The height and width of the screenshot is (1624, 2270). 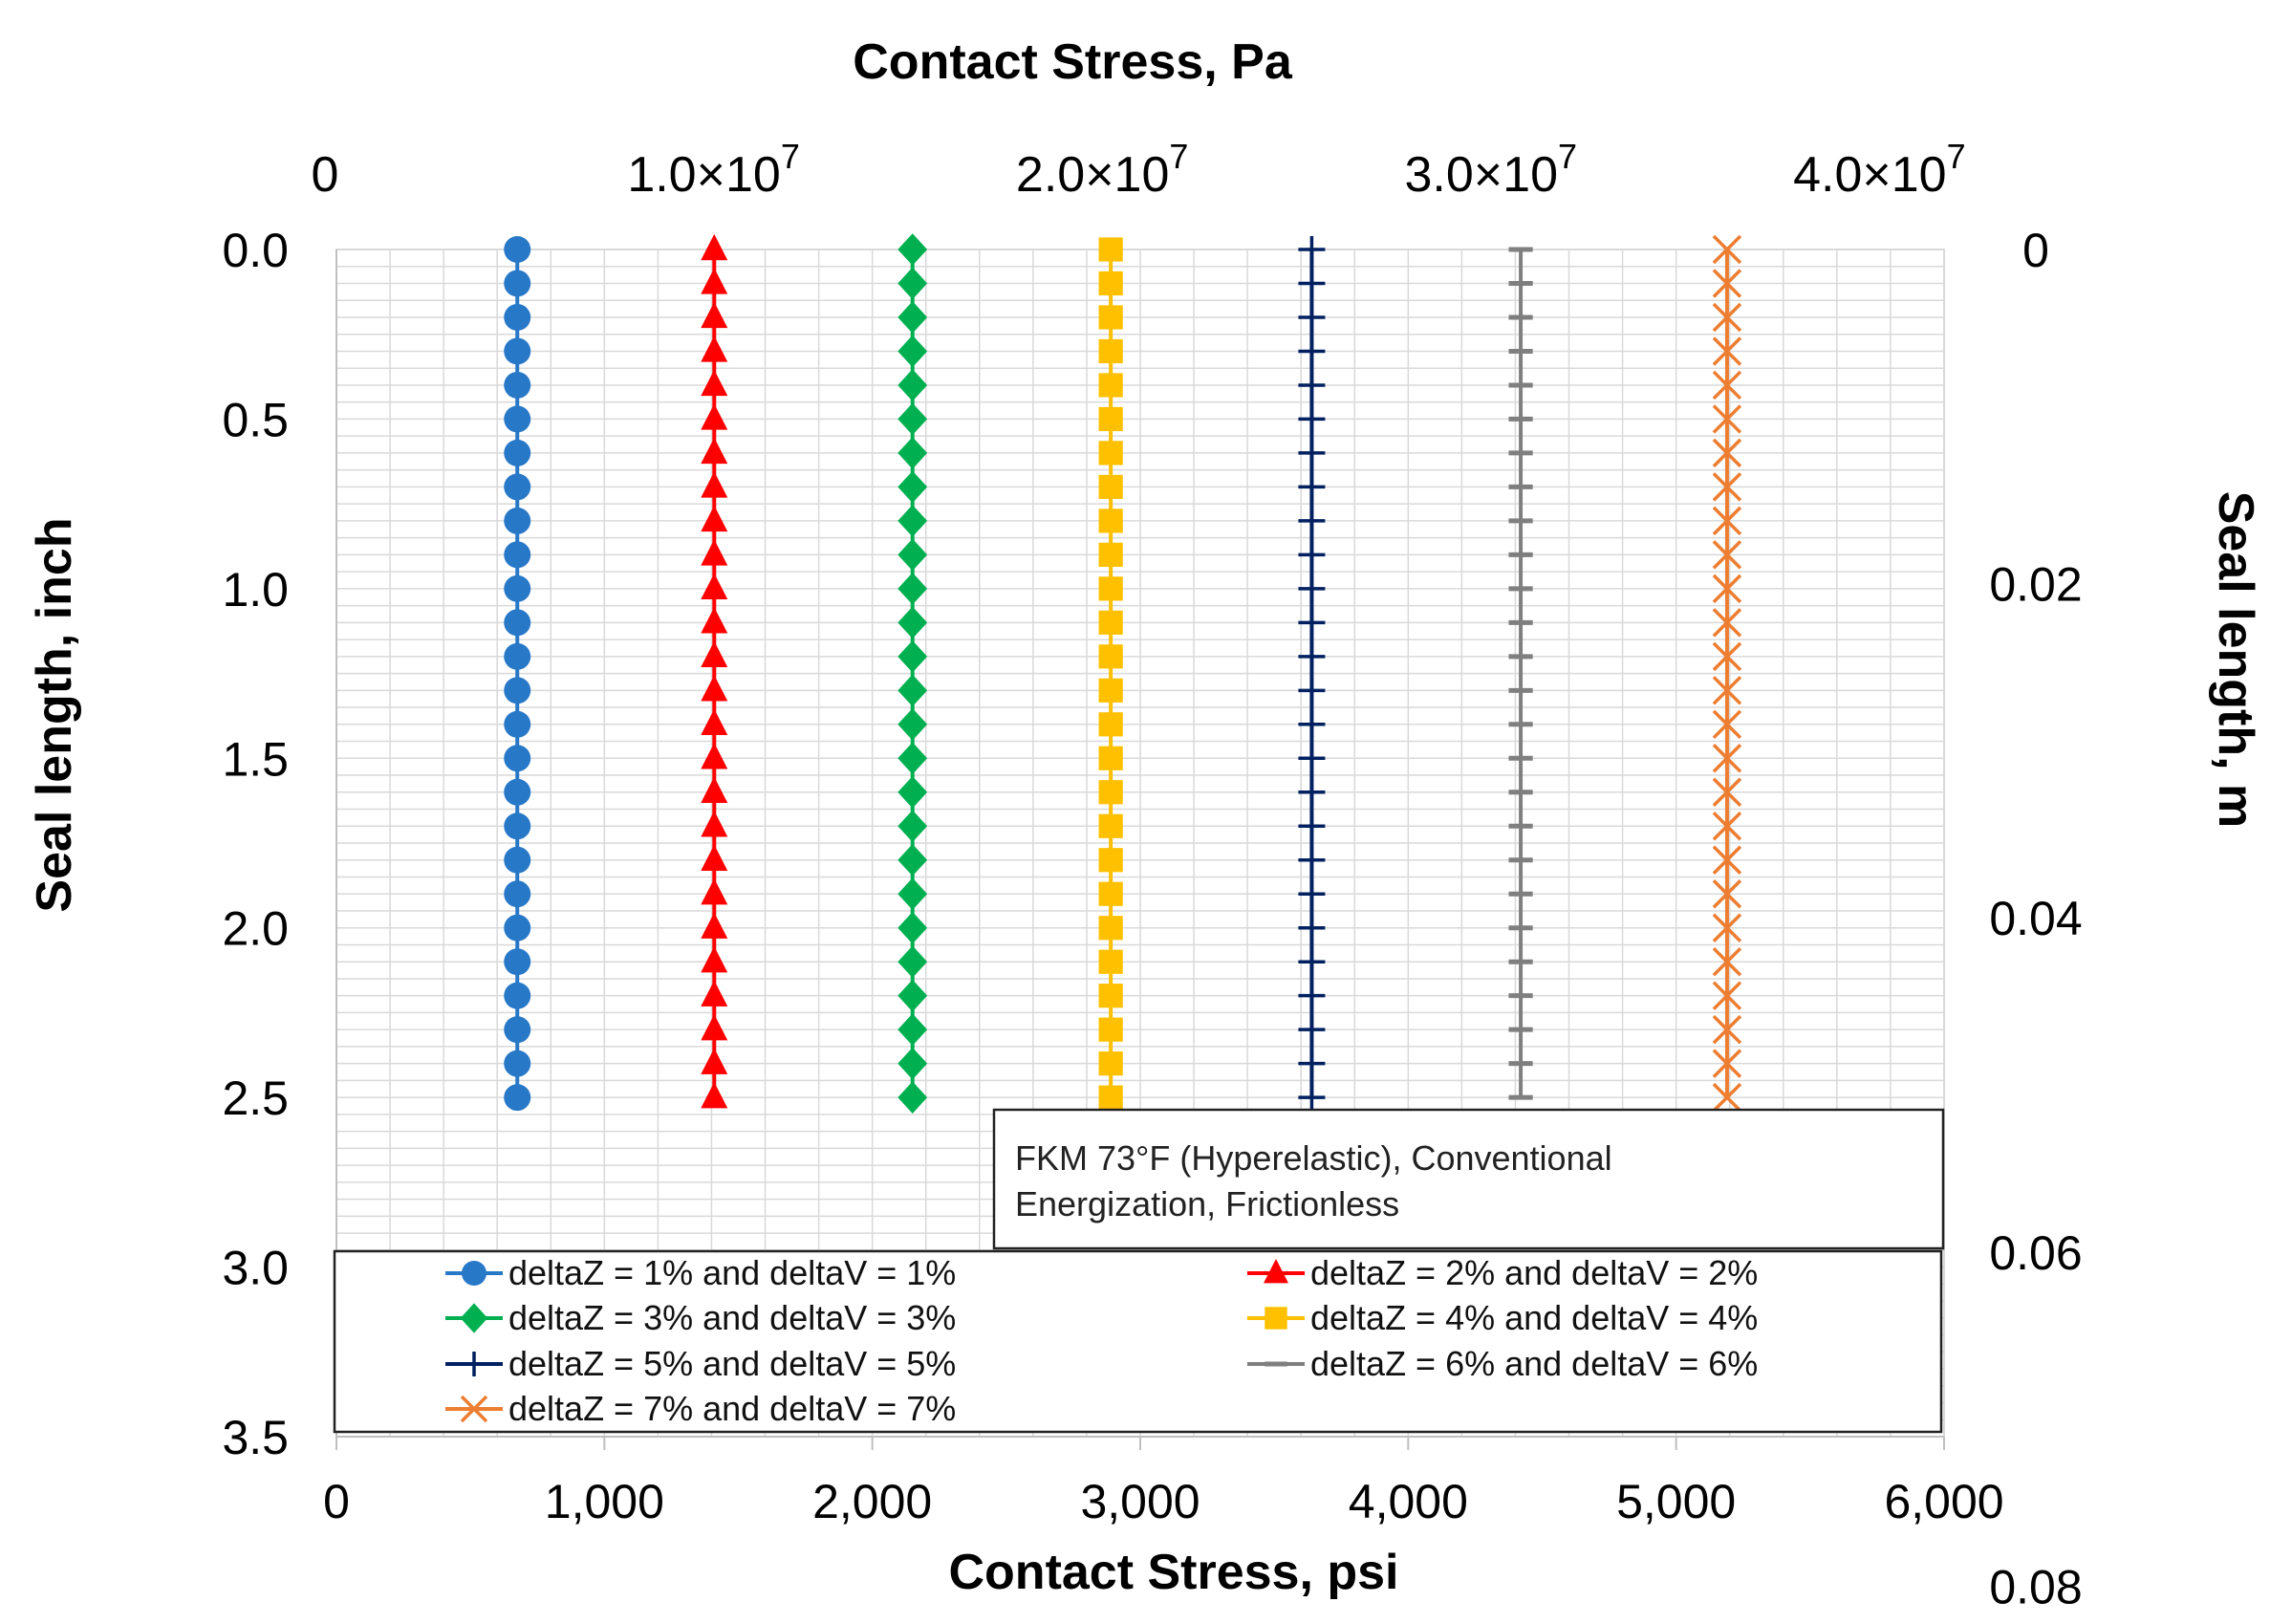 I want to click on top-tick-label: 2.0×10⁷, so click(x=1102, y=170).